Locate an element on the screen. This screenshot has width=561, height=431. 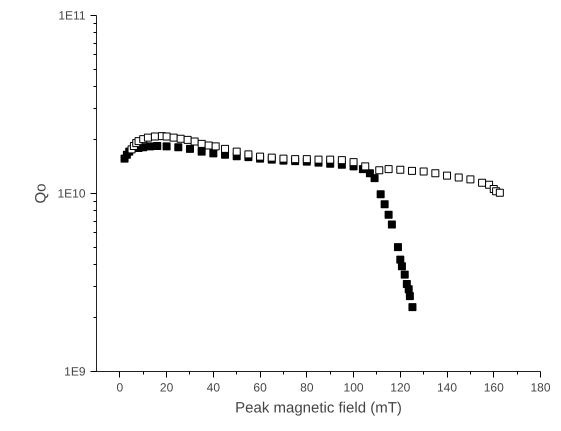
x-tick-label: 0 is located at coordinates (120, 387).